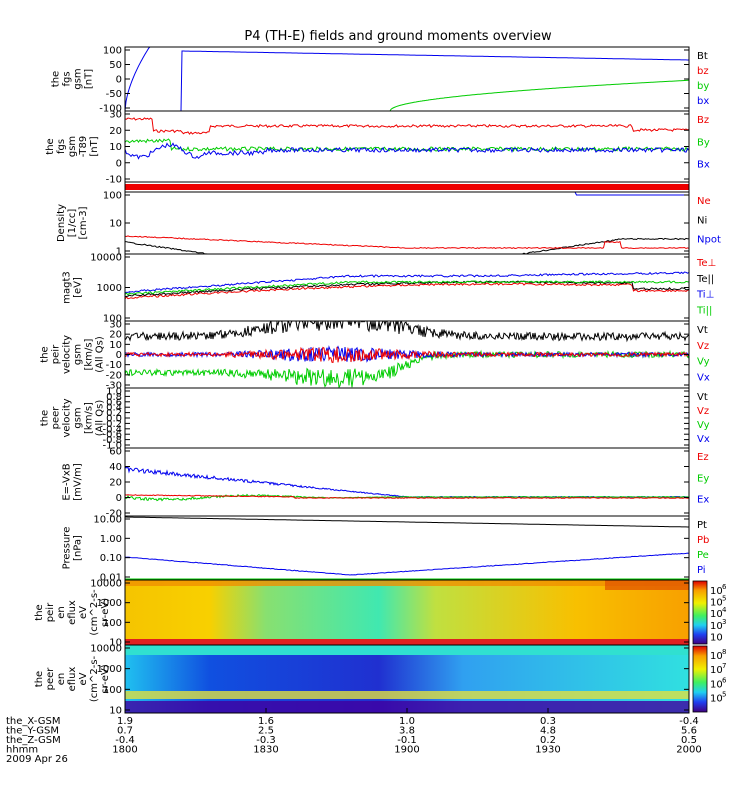  Describe the element at coordinates (706, 263) in the screenshot. I see `legend-entry: Te⊥` at that location.